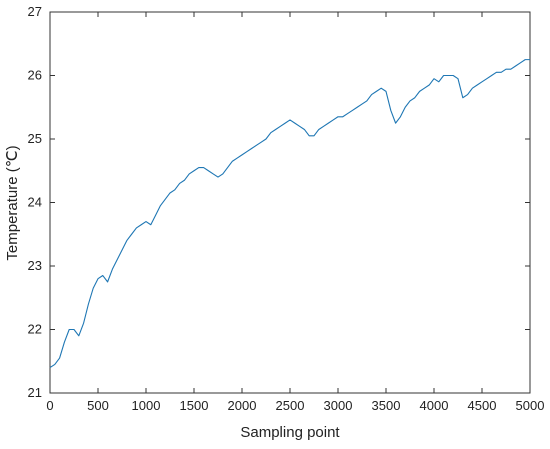 Image resolution: width=550 pixels, height=449 pixels. What do you see at coordinates (194, 405) in the screenshot?
I see `x-tick-label: 1500` at bounding box center [194, 405].